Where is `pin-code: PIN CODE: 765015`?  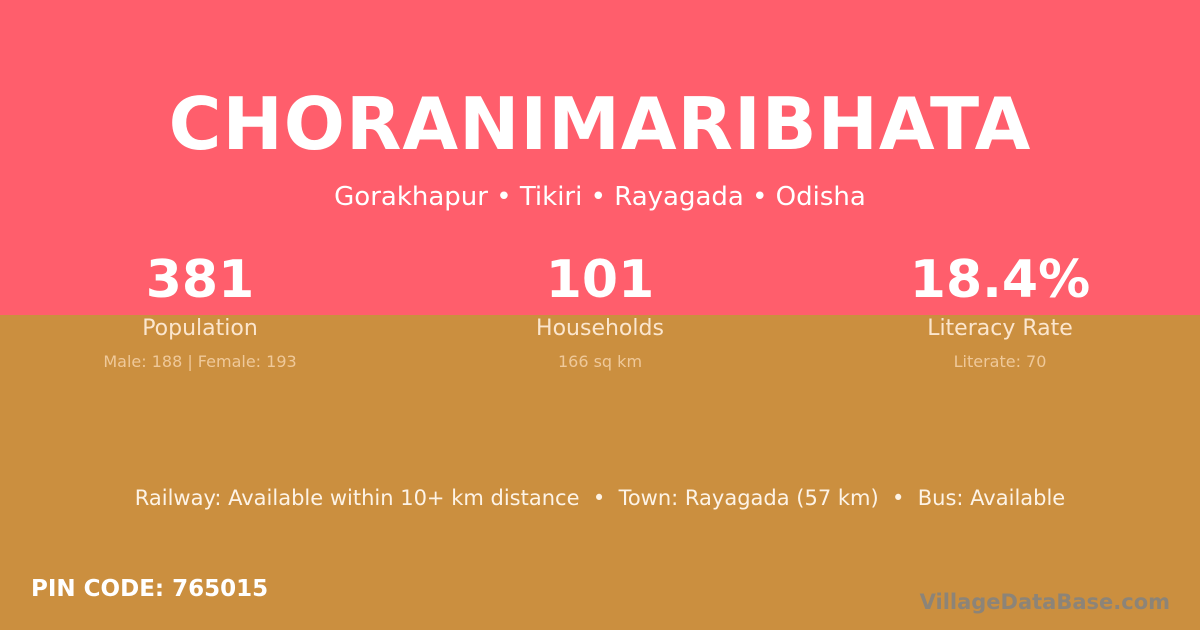 pin-code: PIN CODE: 765015 is located at coordinates (150, 589).